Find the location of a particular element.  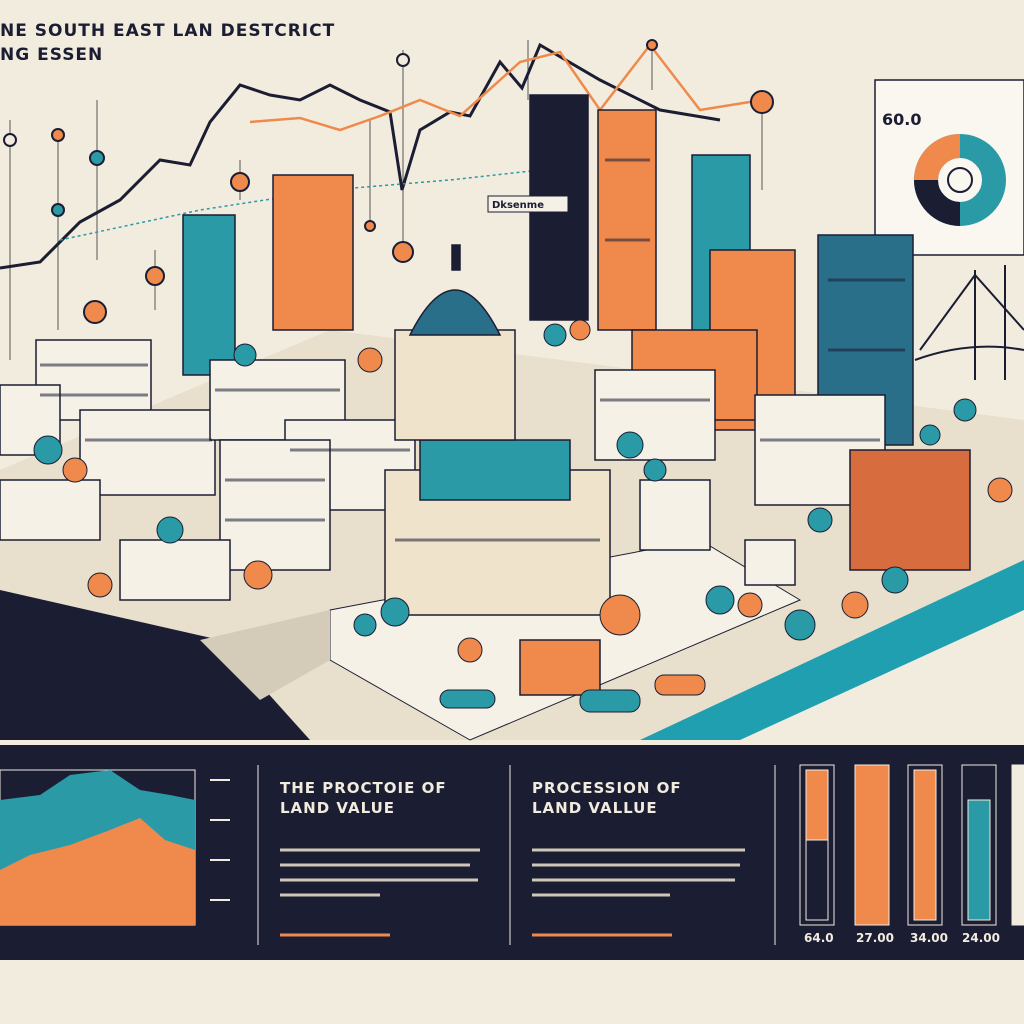

panel-subtitle: LAND VALUE is located at coordinates (337, 808).